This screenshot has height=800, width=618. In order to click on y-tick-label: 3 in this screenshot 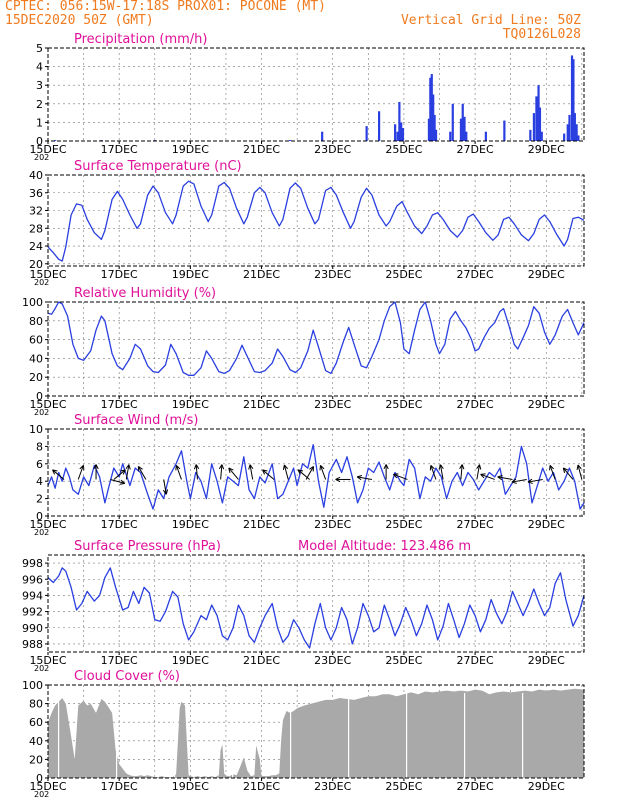, I will do `click(39, 85)`.